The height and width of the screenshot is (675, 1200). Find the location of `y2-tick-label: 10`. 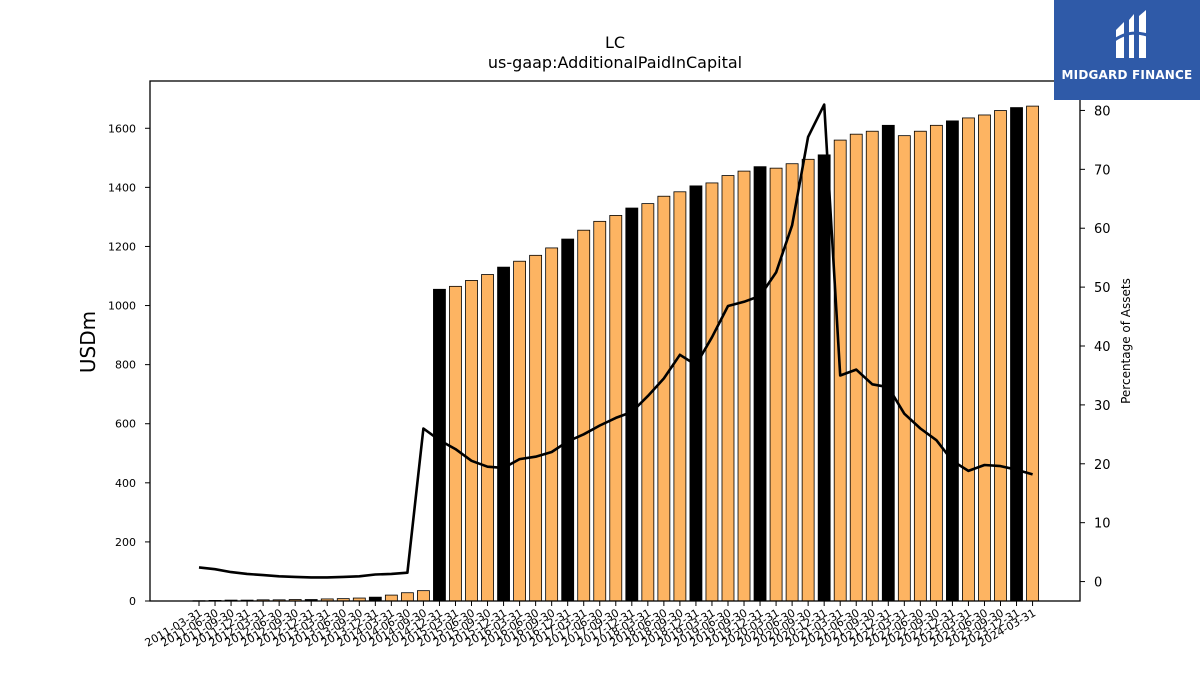

y2-tick-label: 10 is located at coordinates (1102, 524).